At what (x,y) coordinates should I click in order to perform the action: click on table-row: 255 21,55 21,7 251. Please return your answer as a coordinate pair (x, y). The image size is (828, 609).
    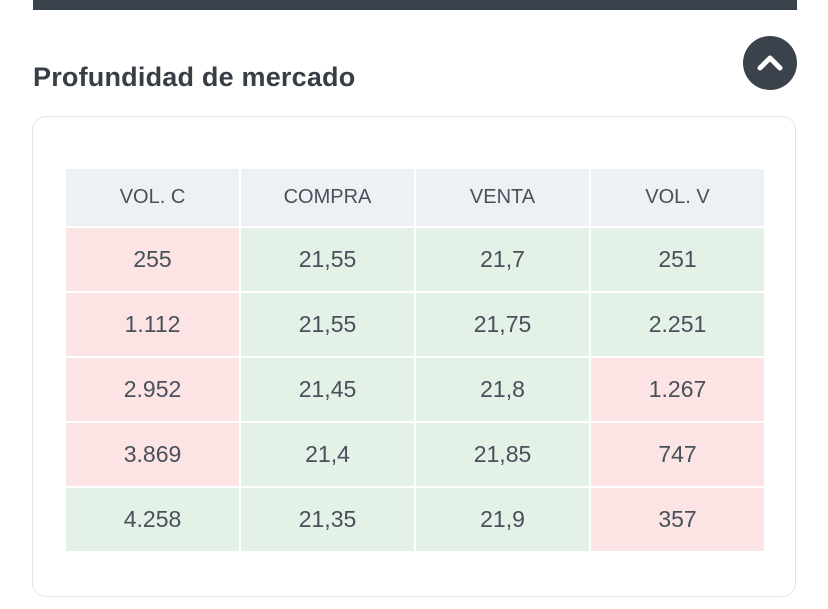
    Looking at the image, I should click on (415, 259).